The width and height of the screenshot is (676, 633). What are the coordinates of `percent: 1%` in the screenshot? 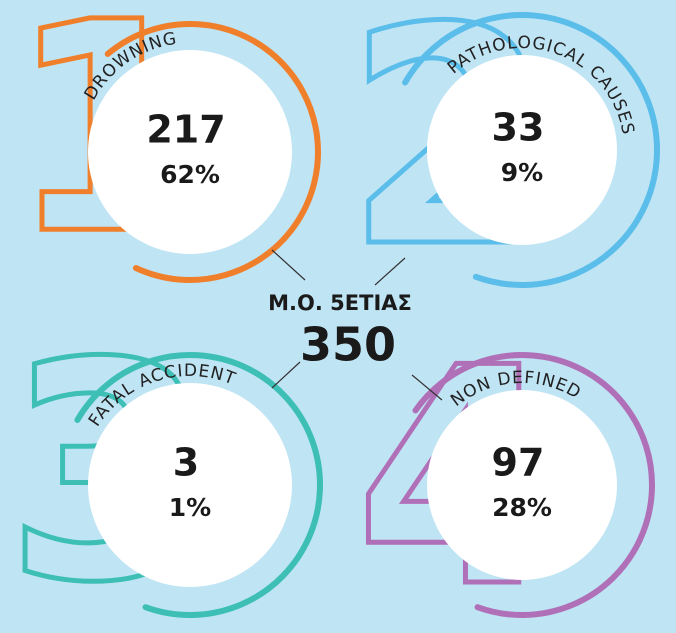 It's located at (190, 507).